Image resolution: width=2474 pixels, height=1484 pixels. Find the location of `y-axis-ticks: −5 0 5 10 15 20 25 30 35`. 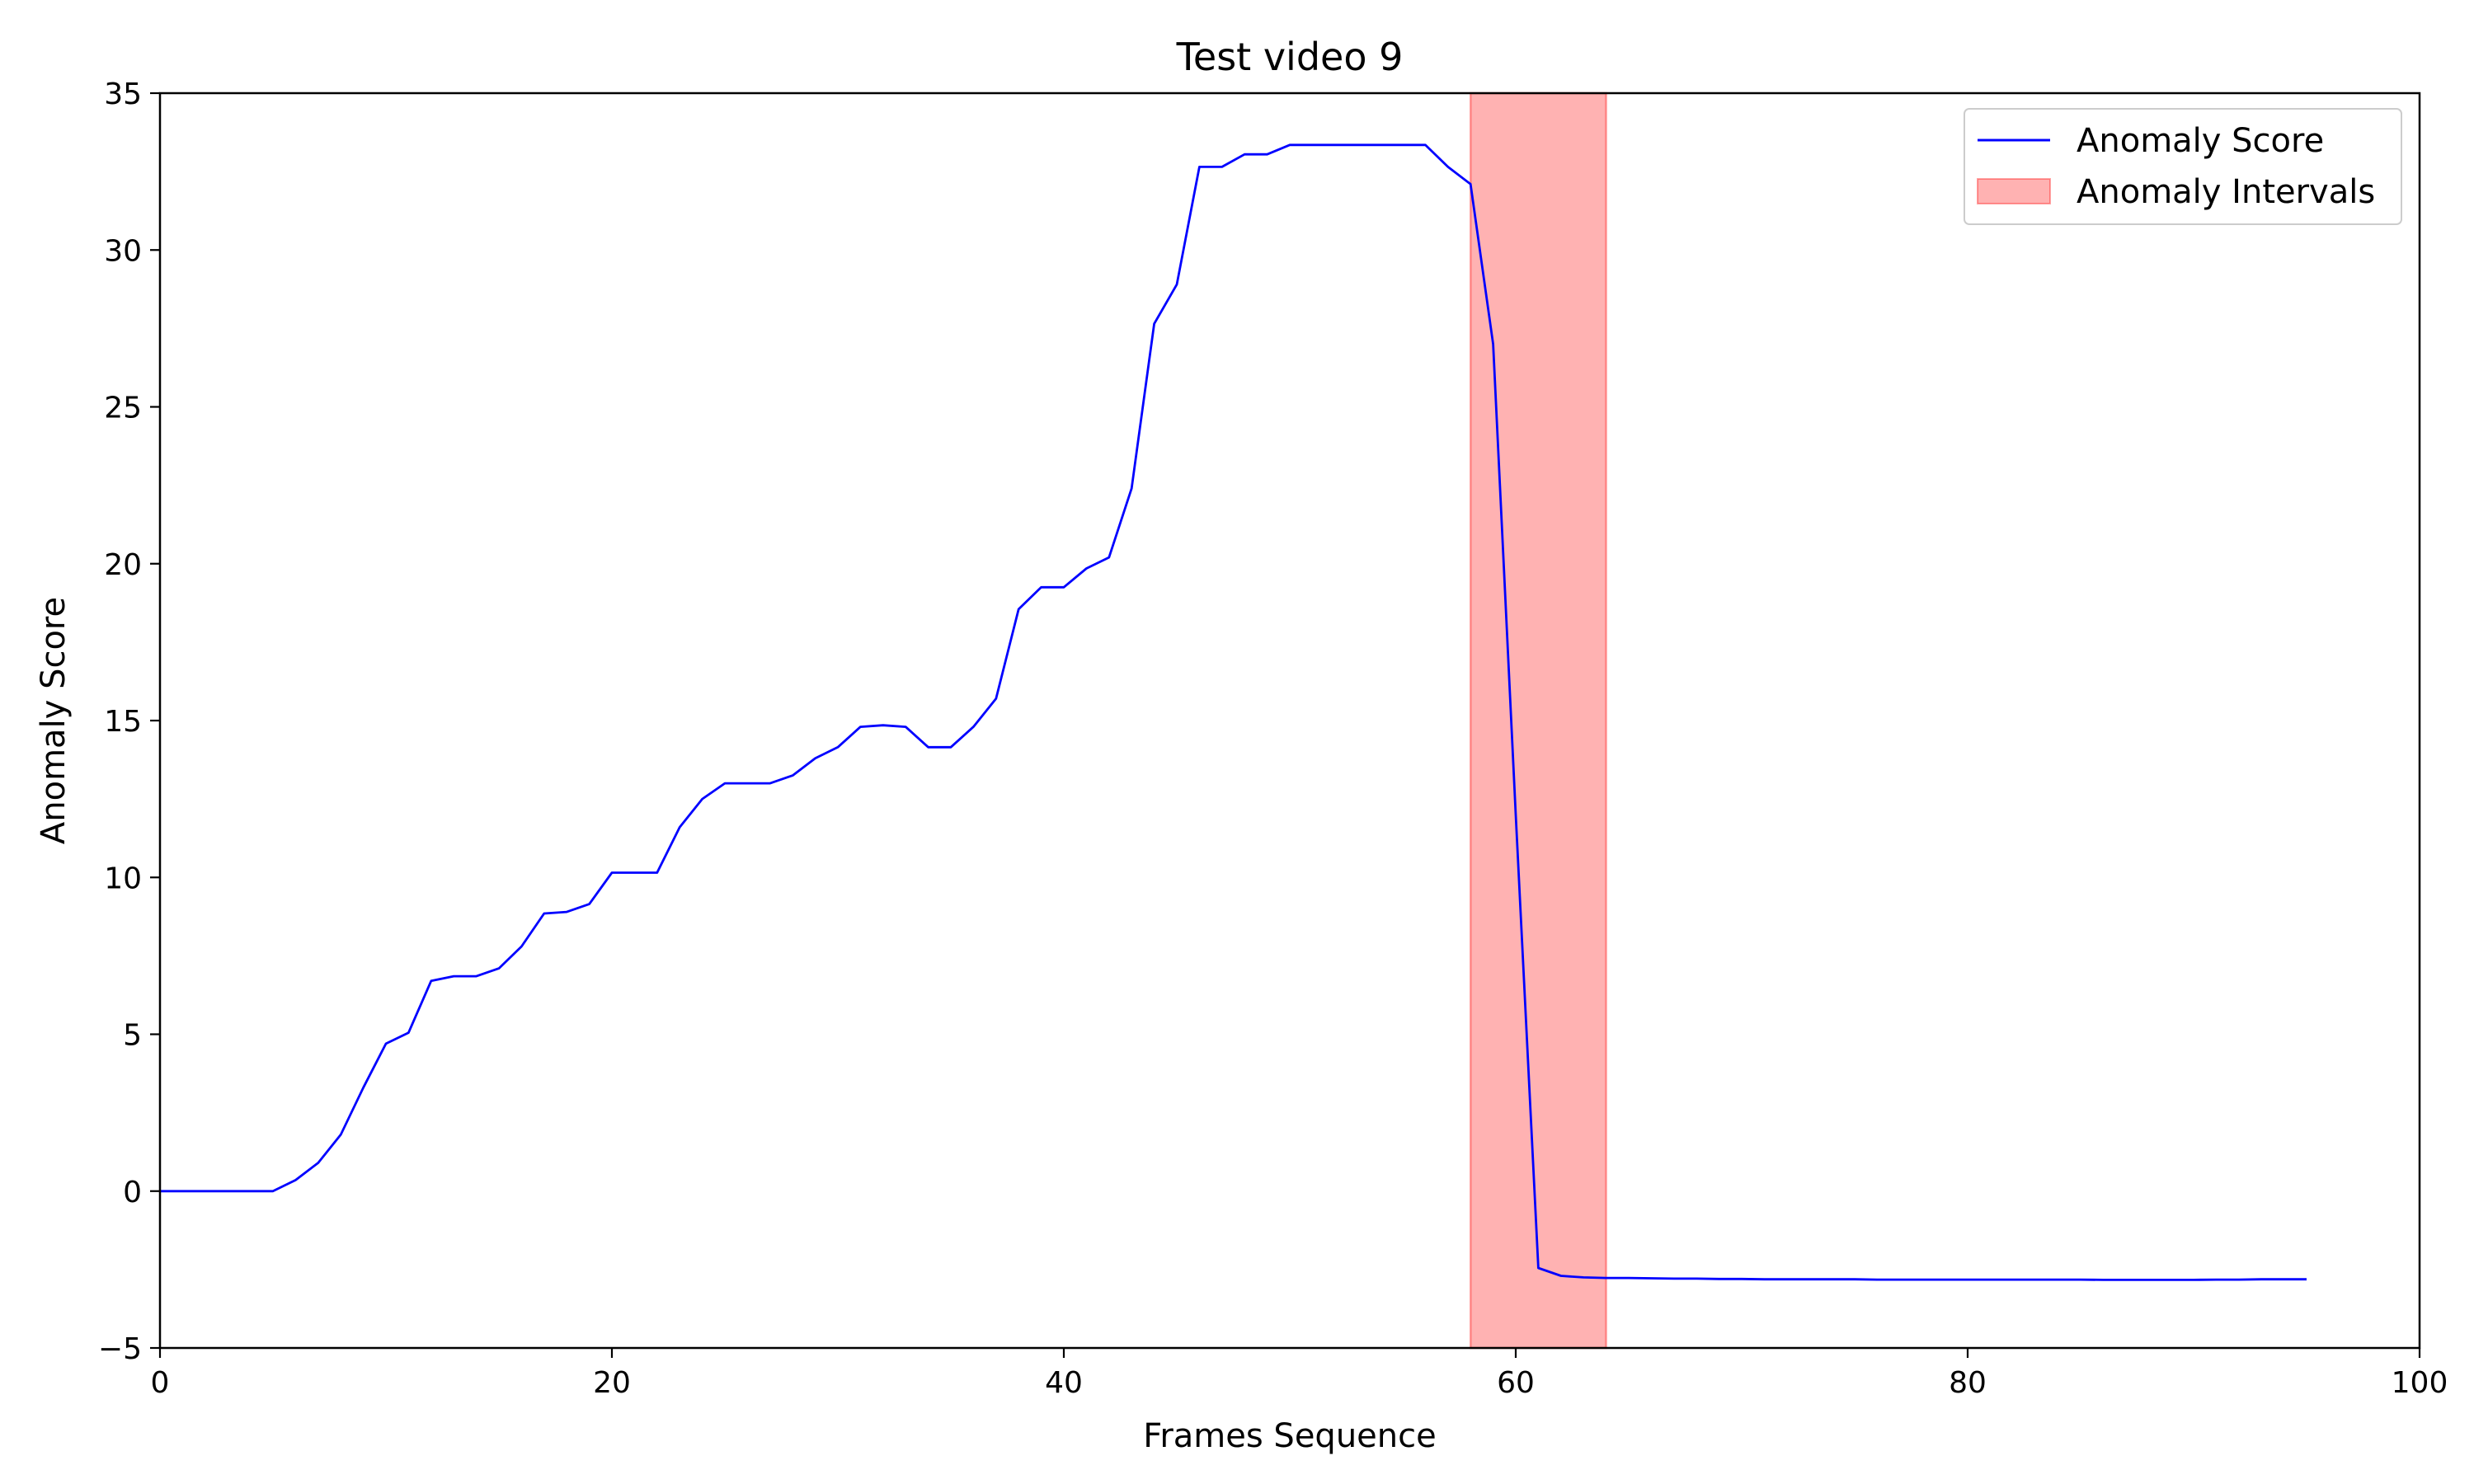

y-axis-ticks: −5 0 5 10 15 20 25 30 35 is located at coordinates (129, 721).